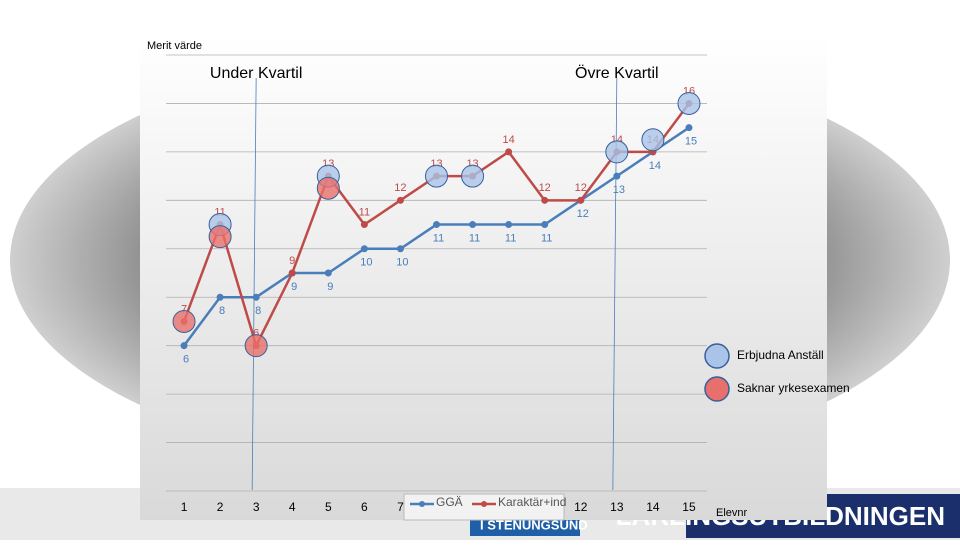 Image resolution: width=960 pixels, height=545 pixels. I want to click on data-label: 15, so click(691, 142).